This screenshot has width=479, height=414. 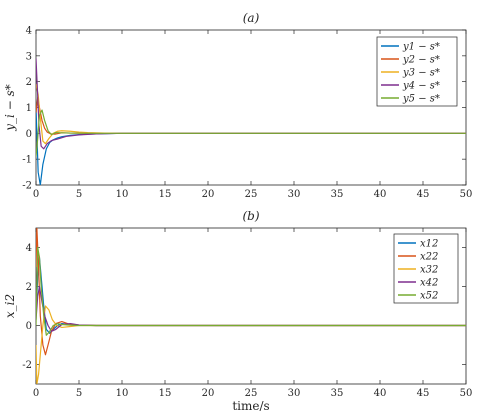 I want to click on legend: x12 x22 x32 x42 x52, so click(x=426, y=268).